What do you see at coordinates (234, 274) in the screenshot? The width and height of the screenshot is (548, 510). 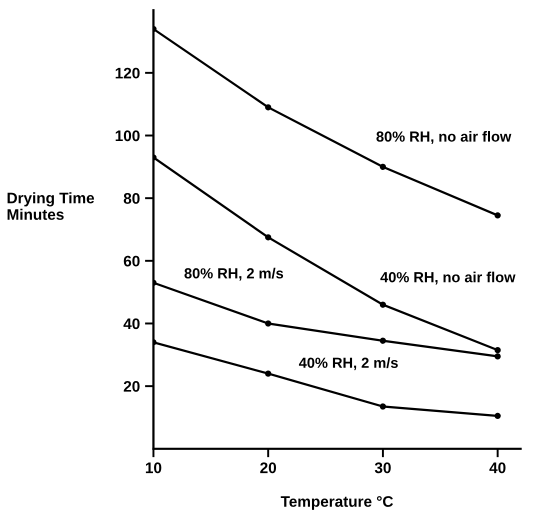 I see `series-label: 80% RH, 2 m/s` at bounding box center [234, 274].